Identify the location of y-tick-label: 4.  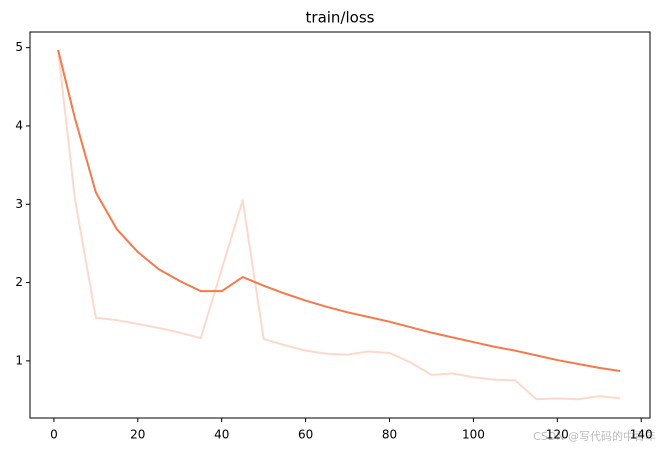
(19, 125).